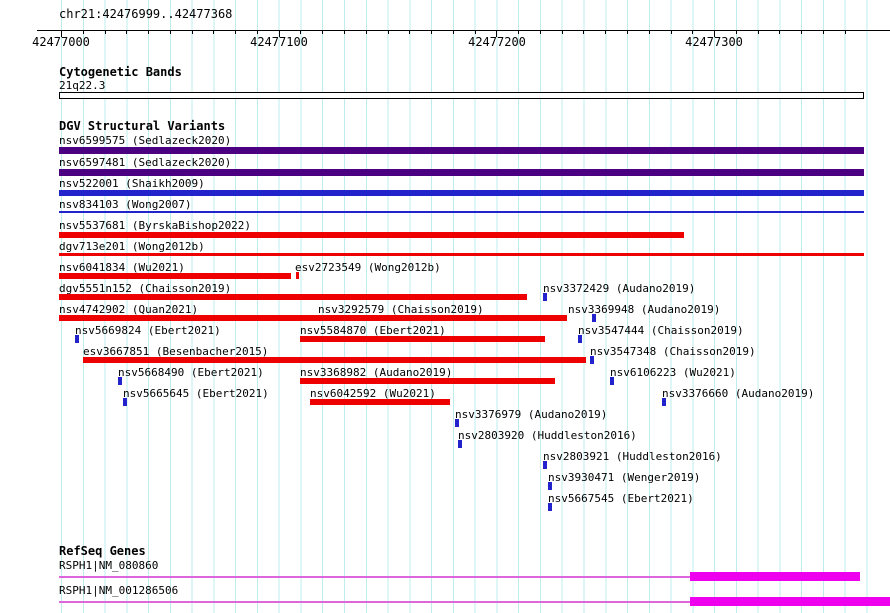 The image size is (890, 613). What do you see at coordinates (109, 565) in the screenshot?
I see `feature-label-rsph1-nm-080860: RSPH1|NM_080860` at bounding box center [109, 565].